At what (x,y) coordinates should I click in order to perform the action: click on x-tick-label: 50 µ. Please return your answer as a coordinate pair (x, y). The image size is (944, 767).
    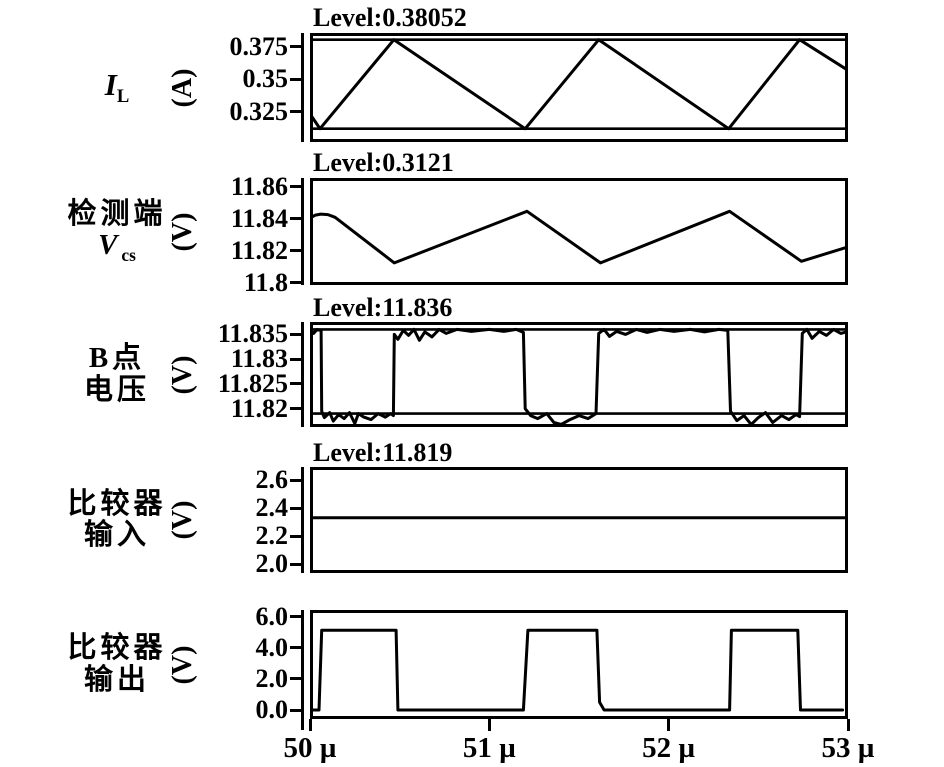
    Looking at the image, I should click on (310, 748).